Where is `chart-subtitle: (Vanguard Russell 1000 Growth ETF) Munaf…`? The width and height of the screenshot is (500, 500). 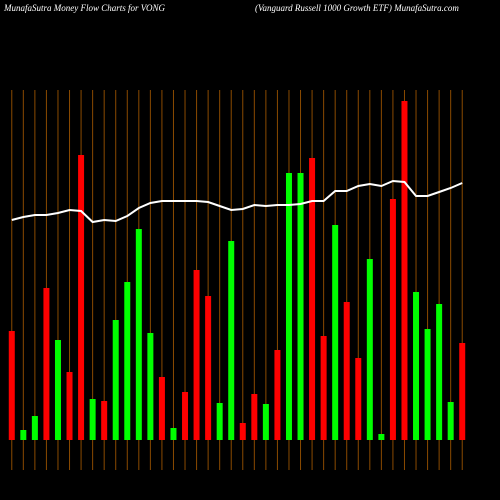 chart-subtitle: (Vanguard Russell 1000 Growth ETF) Munaf… is located at coordinates (357, 8).